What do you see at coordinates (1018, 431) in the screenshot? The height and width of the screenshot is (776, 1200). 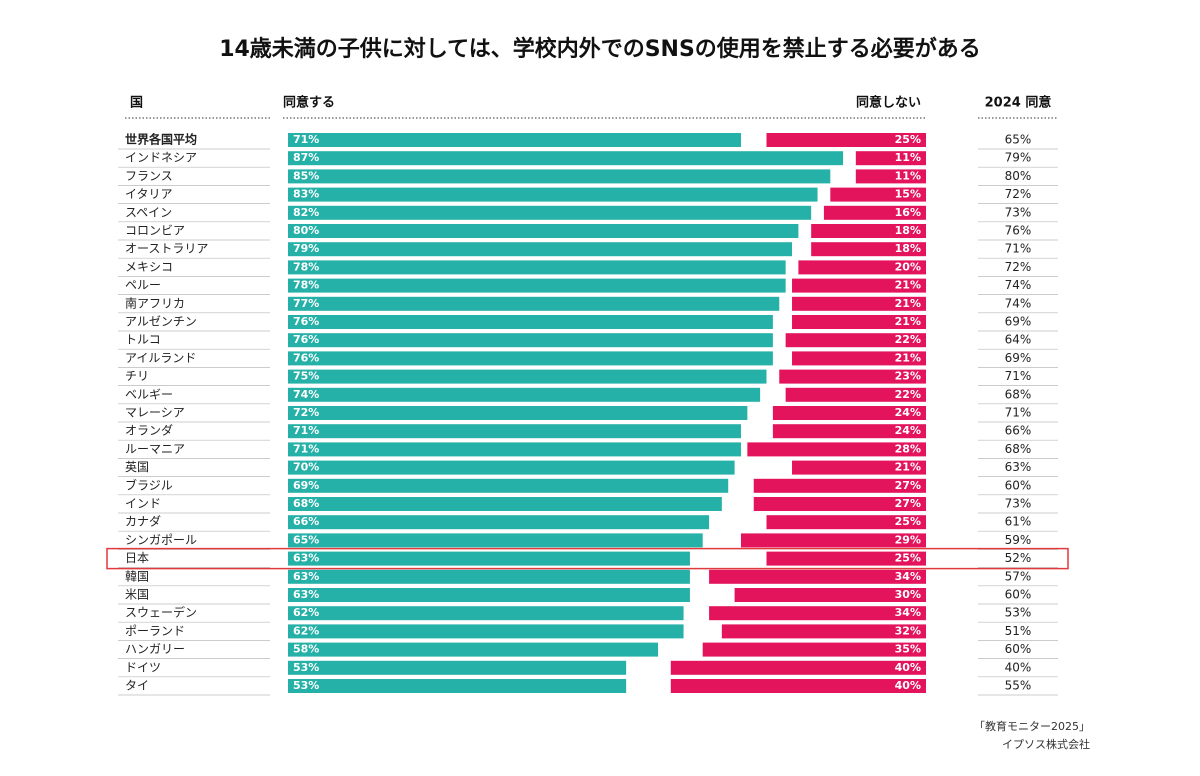 I see `prev-value: 66%` at bounding box center [1018, 431].